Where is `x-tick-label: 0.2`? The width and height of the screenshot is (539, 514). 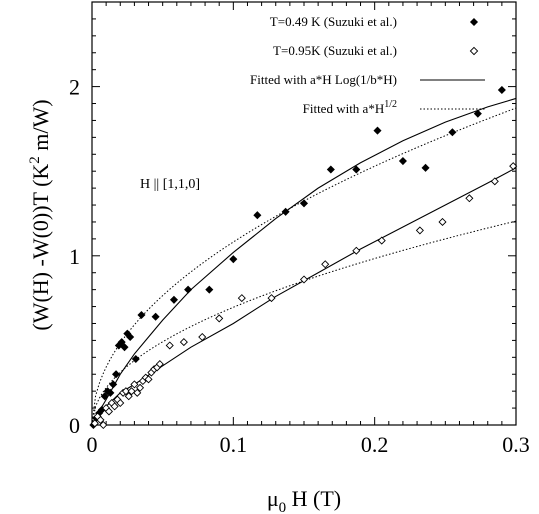
x-tick-label: 0.2 is located at coordinates (375, 444).